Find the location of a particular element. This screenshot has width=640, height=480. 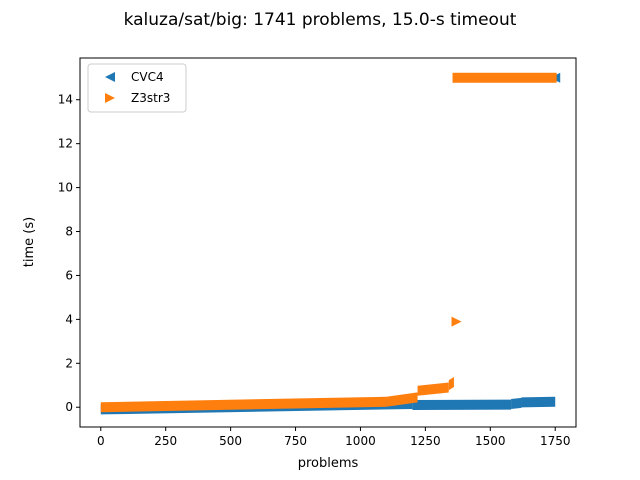

x-tick-label: 250 is located at coordinates (165, 441).